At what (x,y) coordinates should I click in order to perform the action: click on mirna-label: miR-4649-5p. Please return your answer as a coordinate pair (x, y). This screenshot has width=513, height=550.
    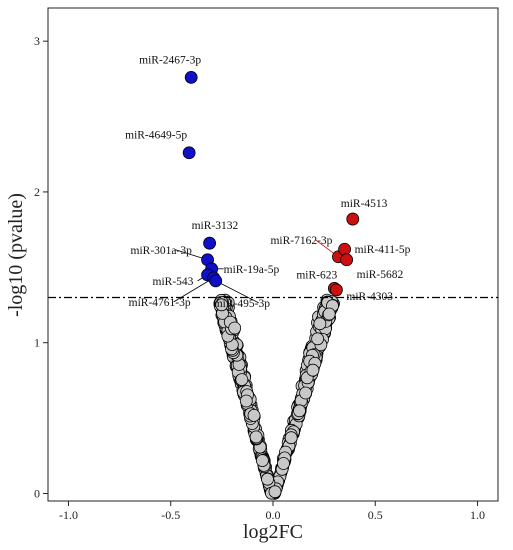
    Looking at the image, I should click on (156, 136).